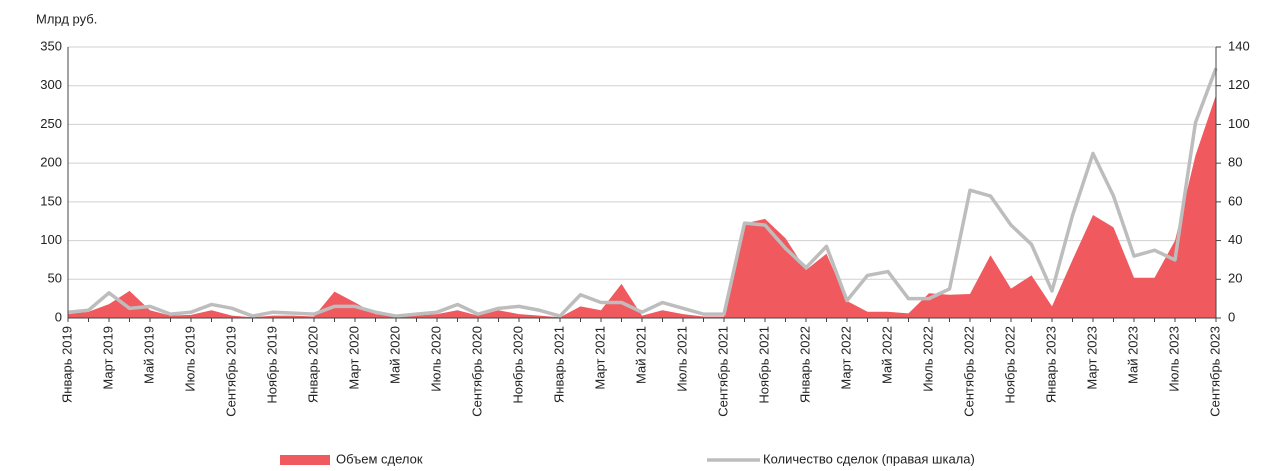 Image resolution: width=1269 pixels, height=471 pixels. What do you see at coordinates (51, 45) in the screenshot?
I see `y-tick-label: 350` at bounding box center [51, 45].